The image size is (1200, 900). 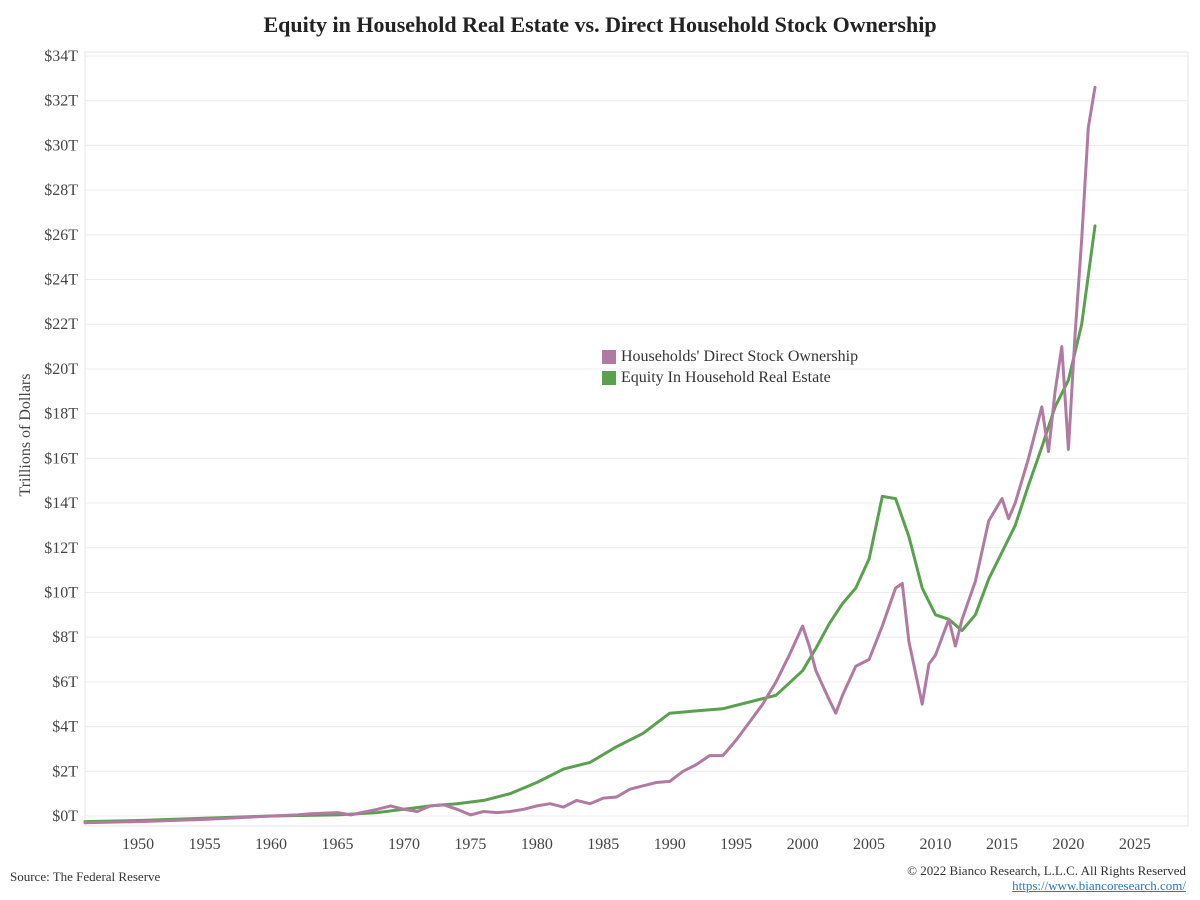 I want to click on x-tick-label: 1970, so click(x=404, y=844).